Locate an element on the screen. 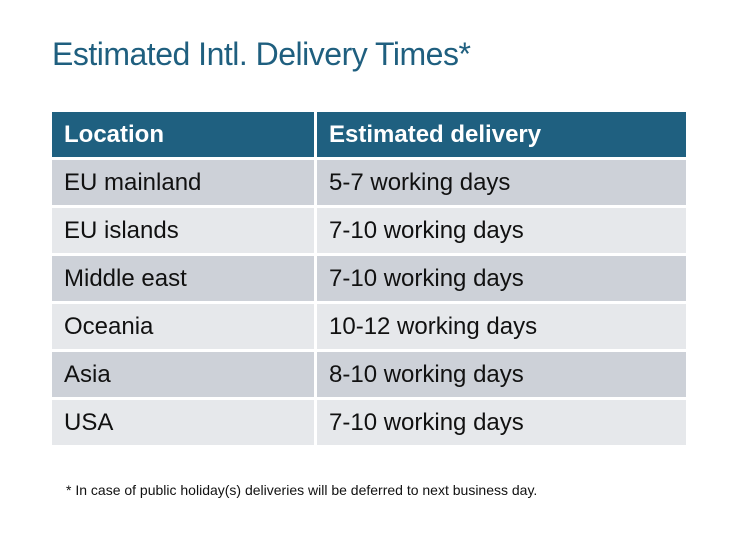 The width and height of the screenshot is (745, 536). table-row: Middle east 7-10 working days is located at coordinates (369, 278).